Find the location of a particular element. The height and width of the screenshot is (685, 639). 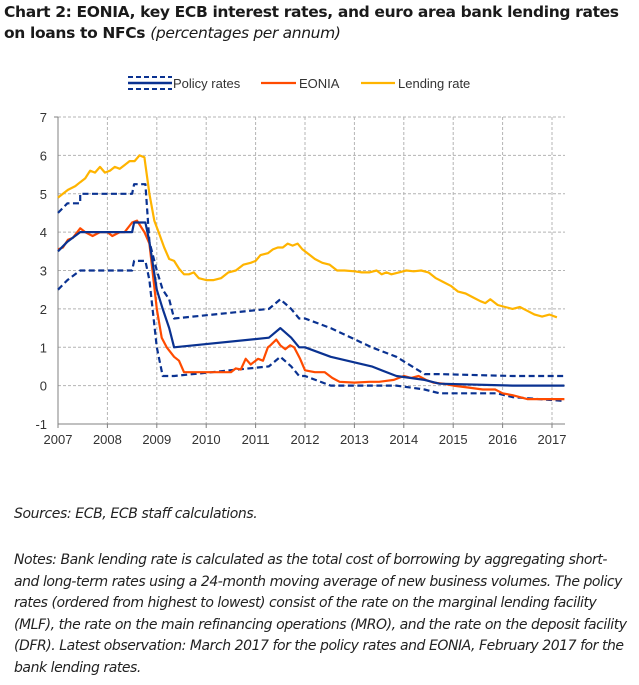

y-tick-label: 4 is located at coordinates (43, 232).